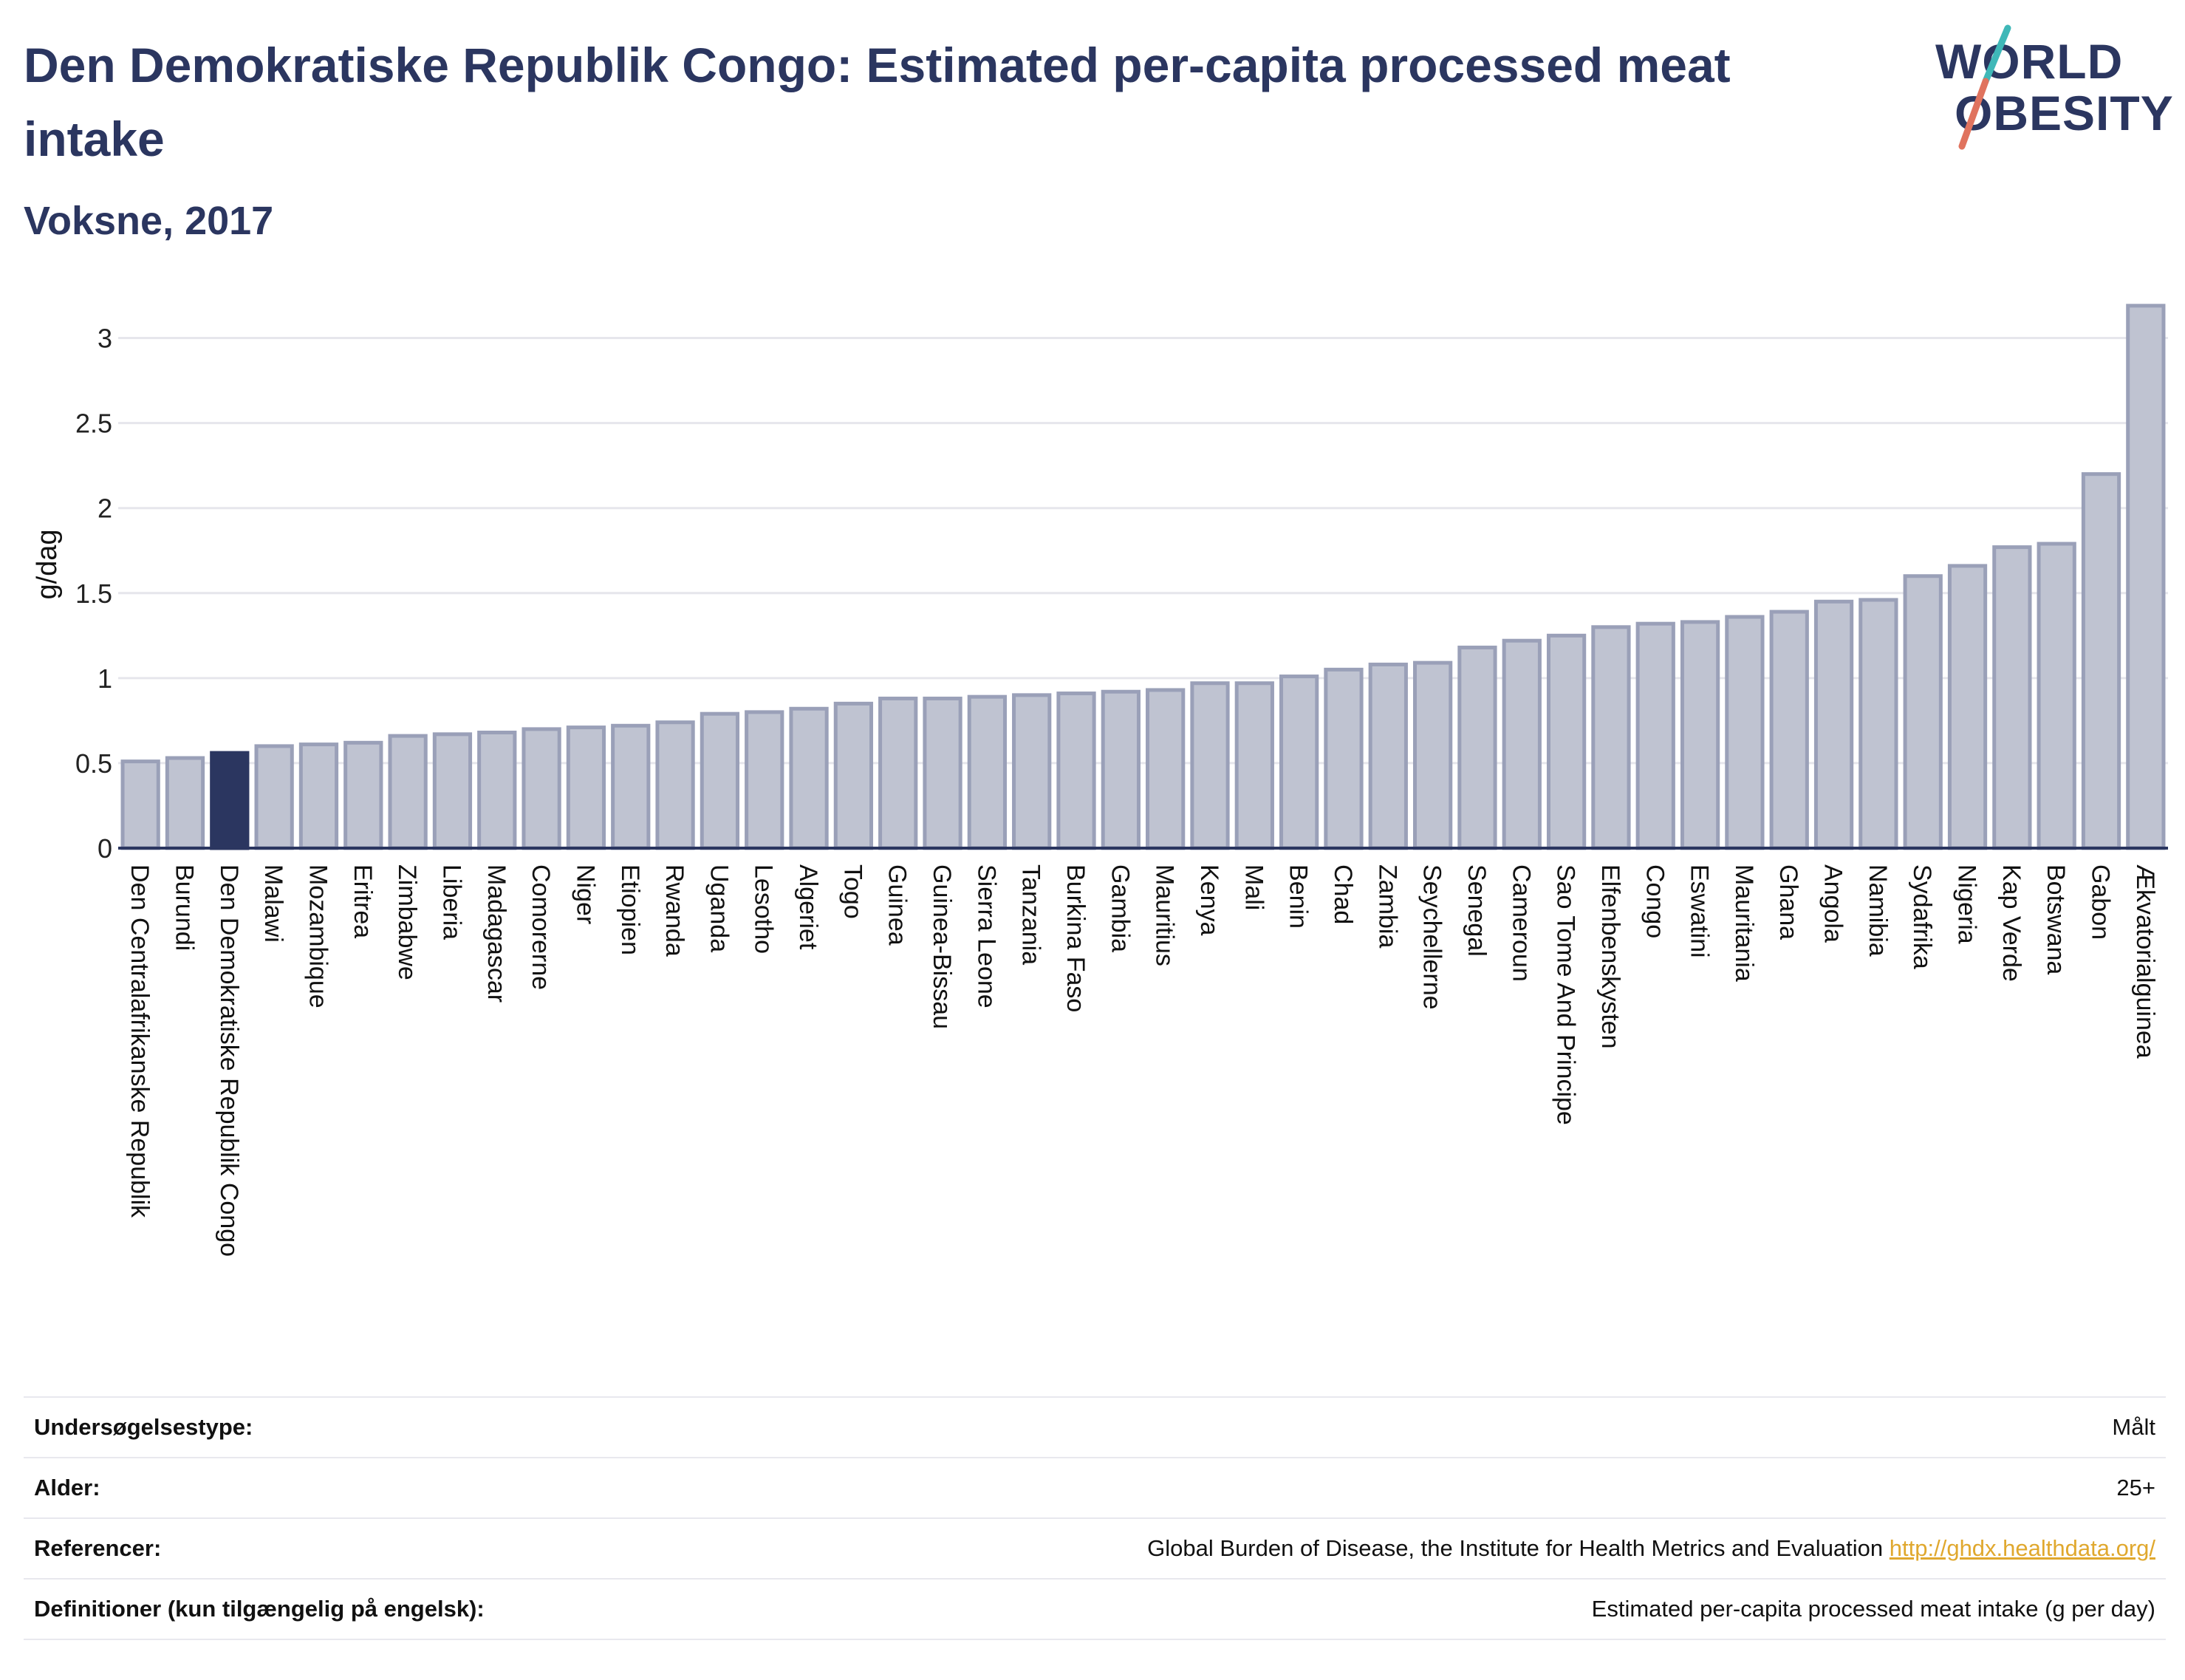 This screenshot has width=2185, height=1680. I want to click on x-tick-label: Botswana, so click(2056, 919).